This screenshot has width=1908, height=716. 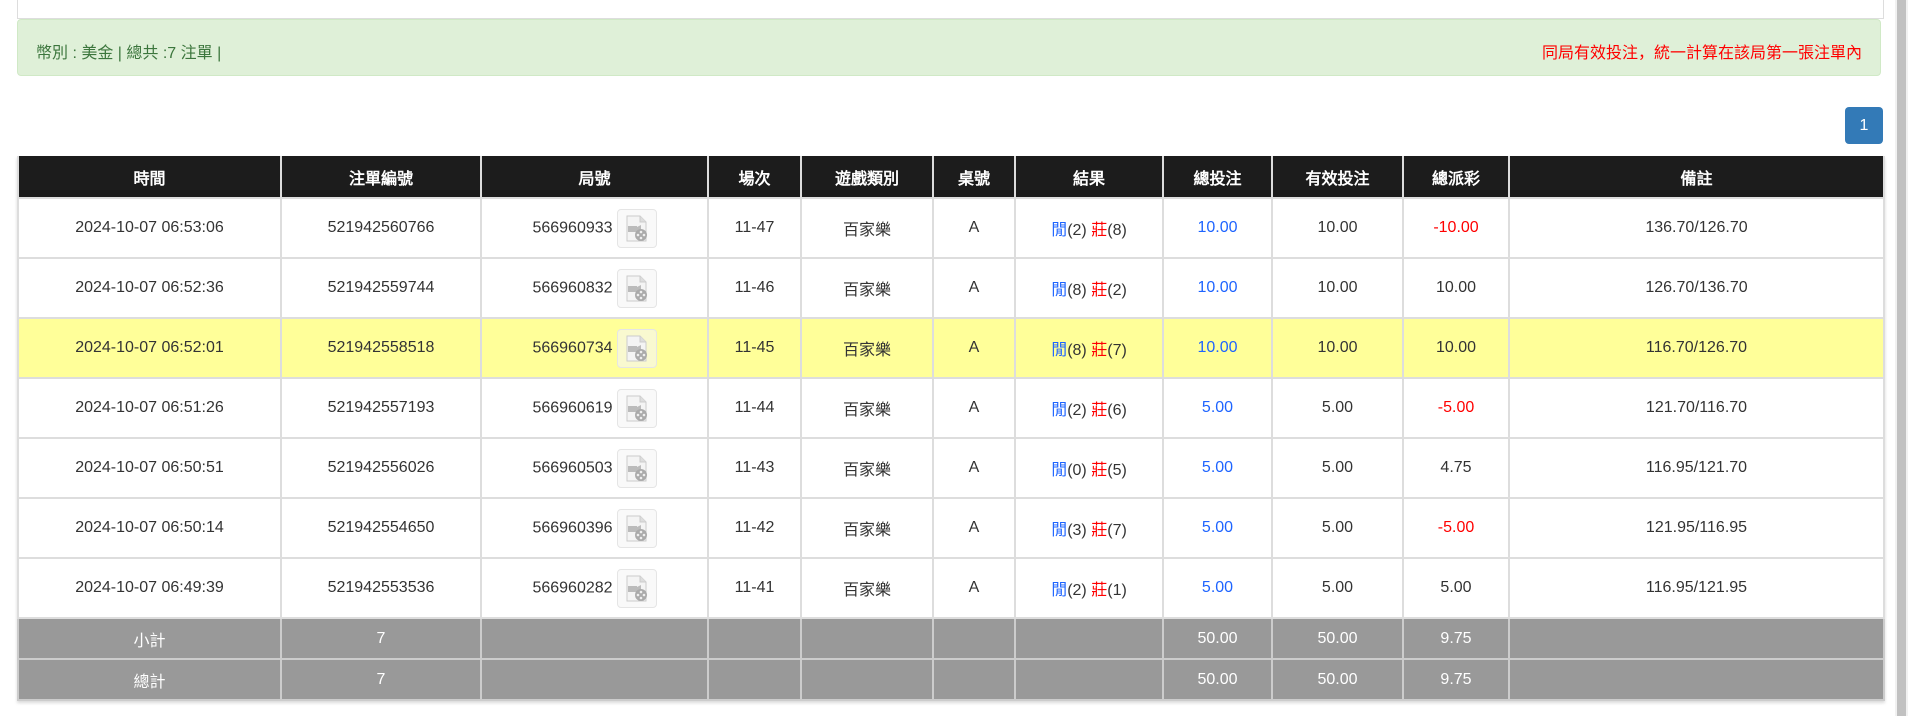 What do you see at coordinates (572, 588) in the screenshot?
I see `round-number: 566960282` at bounding box center [572, 588].